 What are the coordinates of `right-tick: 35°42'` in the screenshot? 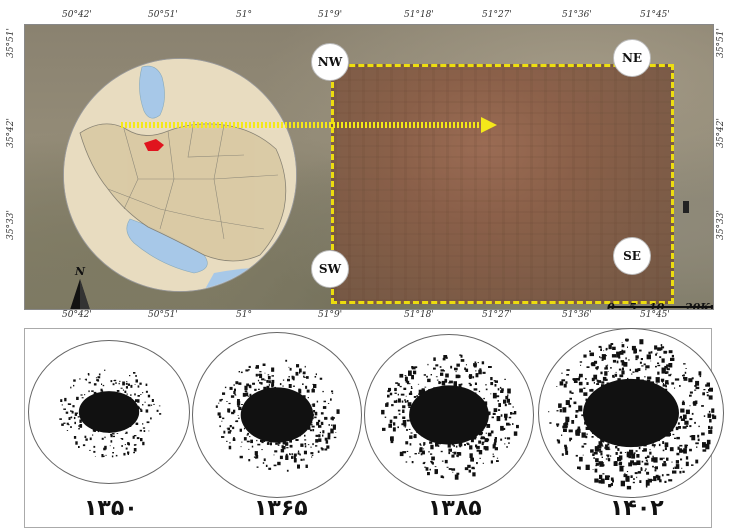 It's located at (721, 133).